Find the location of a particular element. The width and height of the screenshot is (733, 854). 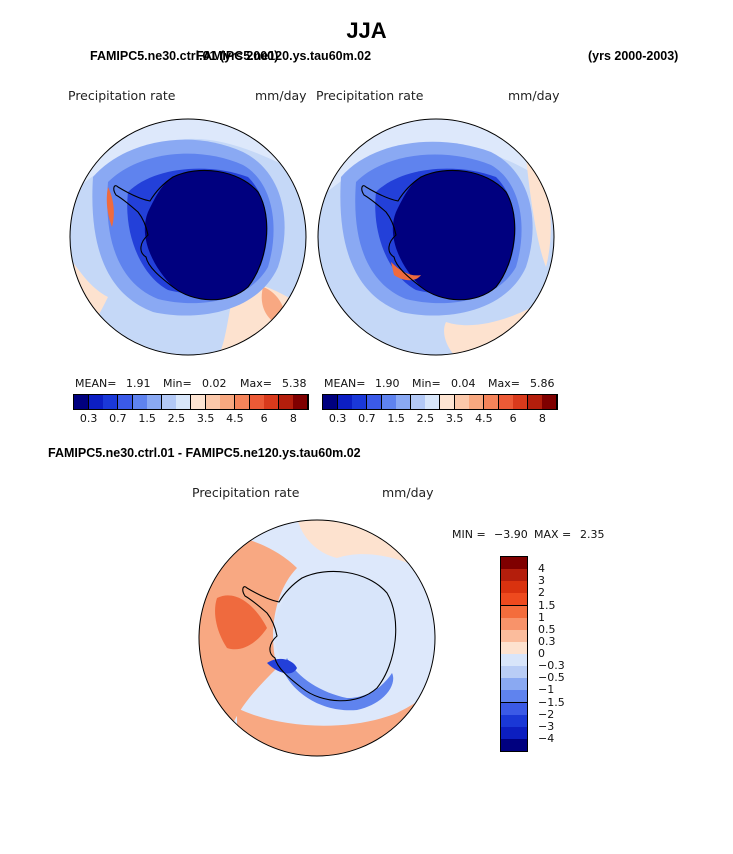

legend-tick-label: −3 is located at coordinates (546, 726).